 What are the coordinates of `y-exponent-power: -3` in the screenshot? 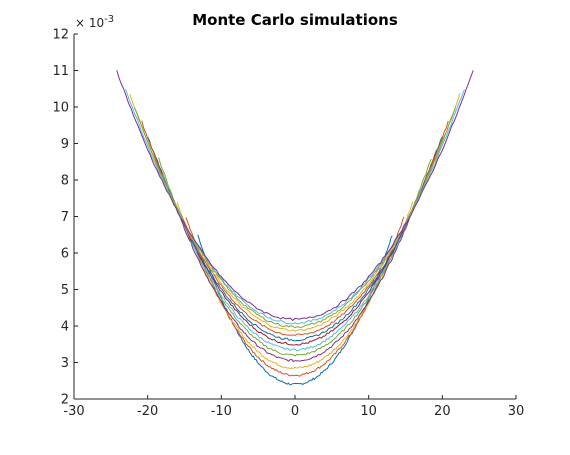 It's located at (109, 19).